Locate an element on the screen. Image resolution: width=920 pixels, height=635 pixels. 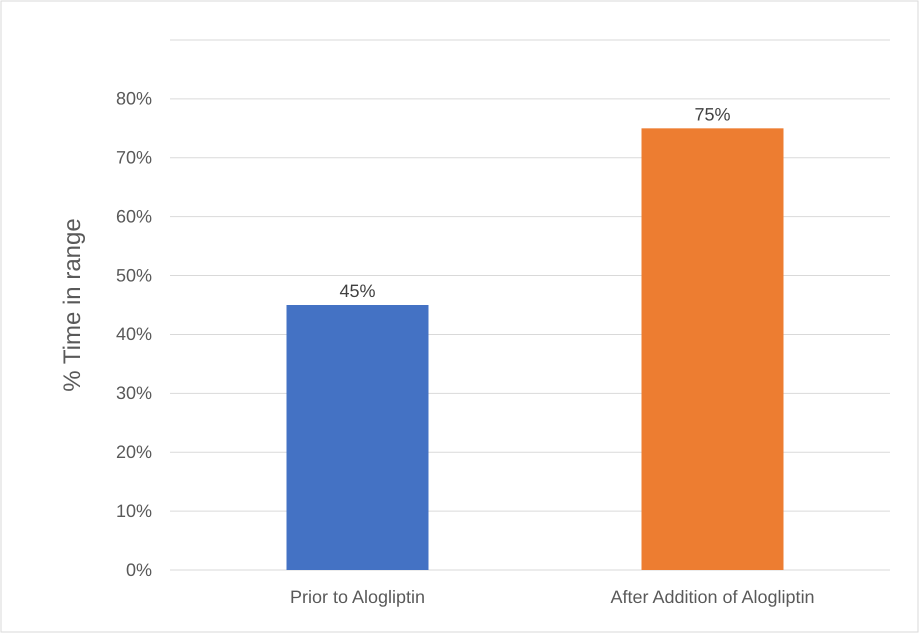
x-tick-label: After Addition of Alogliptin is located at coordinates (712, 596).